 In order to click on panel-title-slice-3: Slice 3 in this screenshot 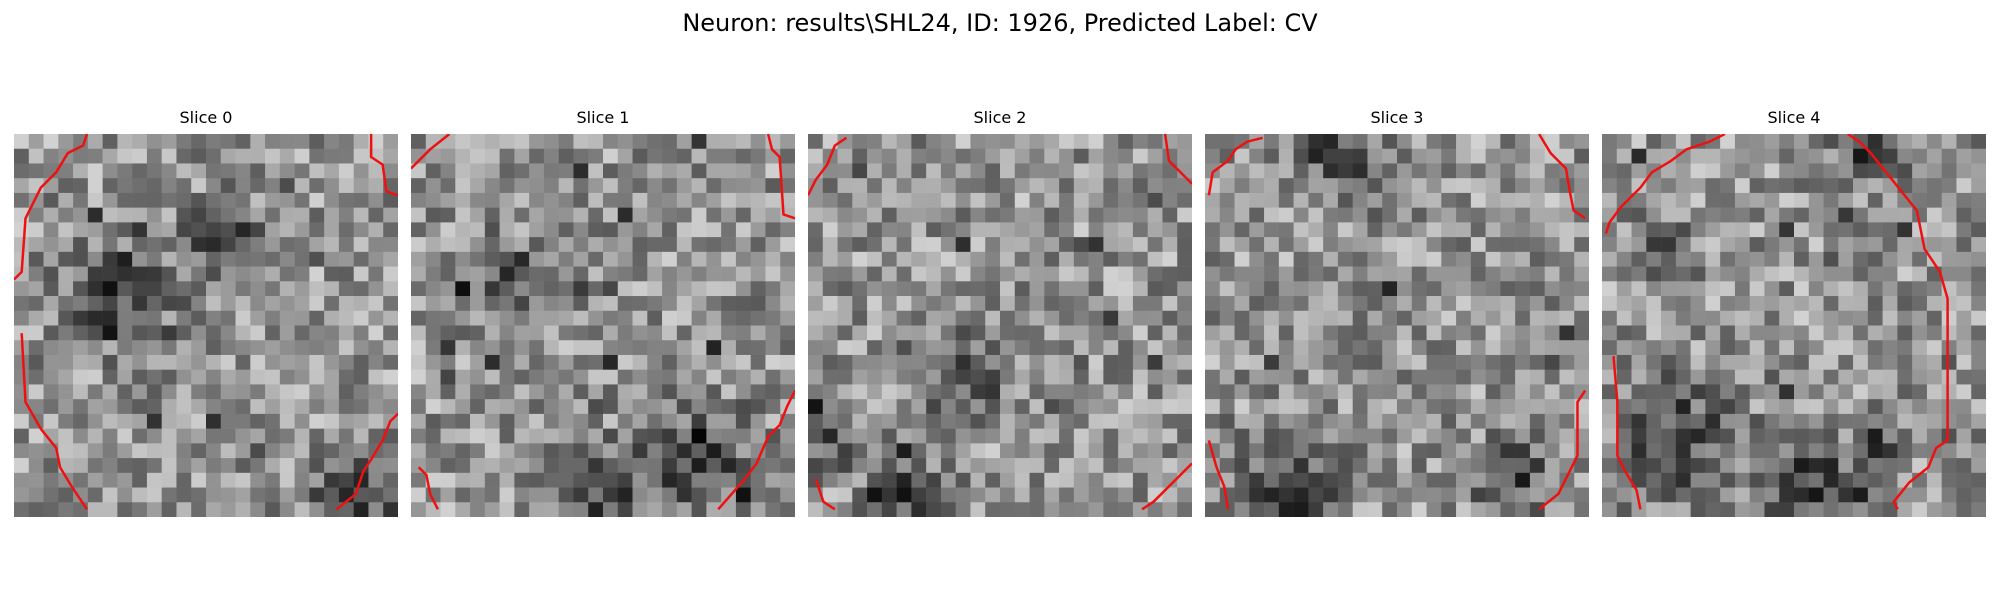, I will do `click(1397, 117)`.